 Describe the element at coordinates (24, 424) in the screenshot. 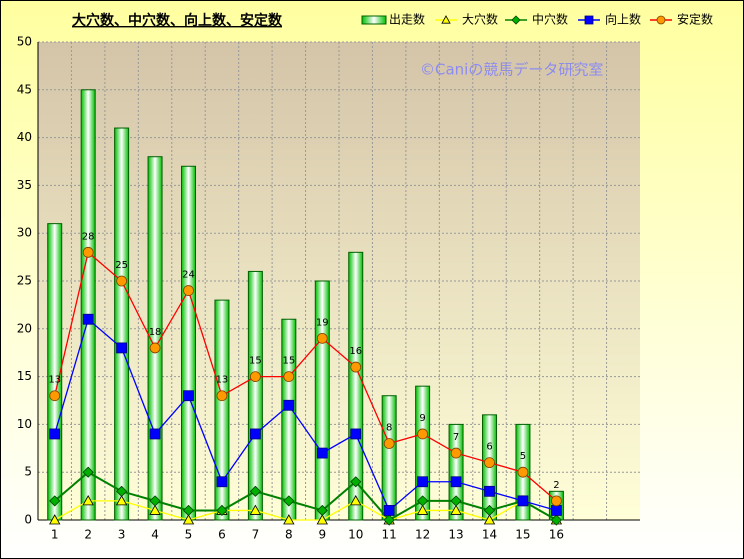

I see `y-tick-label: 10` at that location.